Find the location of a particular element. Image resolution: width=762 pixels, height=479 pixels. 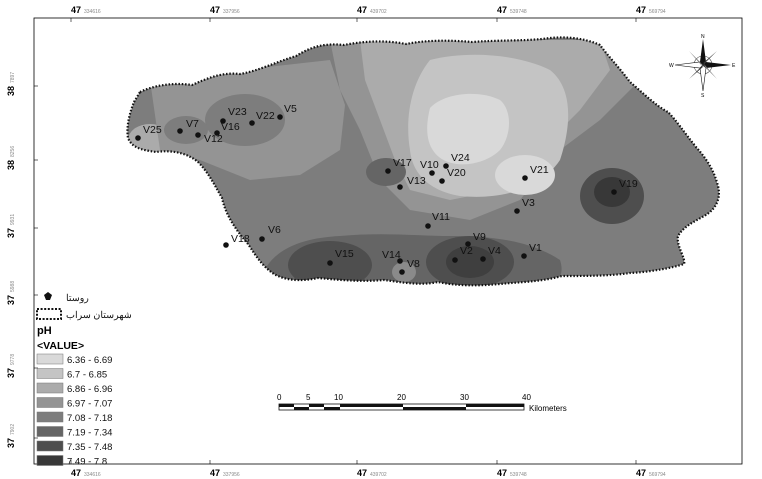

grid-top-small: 337956 is located at coordinates (231, 12).